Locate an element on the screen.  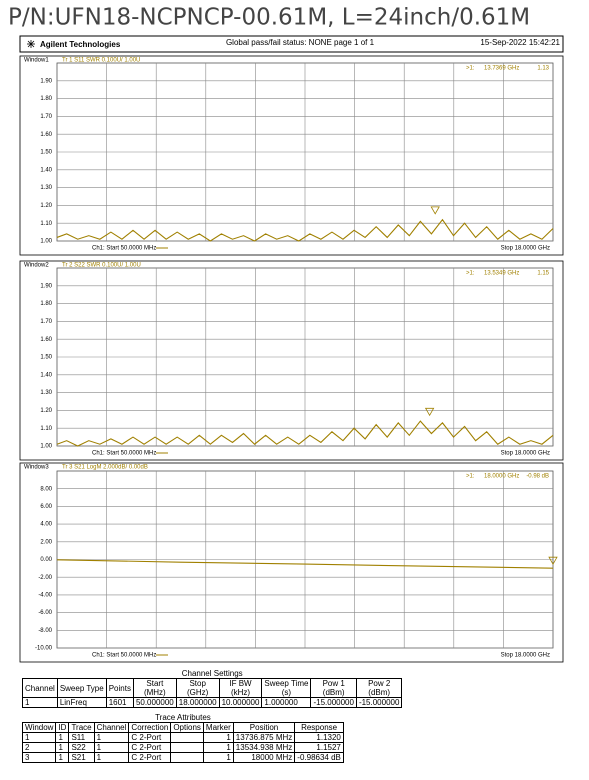
cell: 1.1527 is located at coordinates (319, 747).